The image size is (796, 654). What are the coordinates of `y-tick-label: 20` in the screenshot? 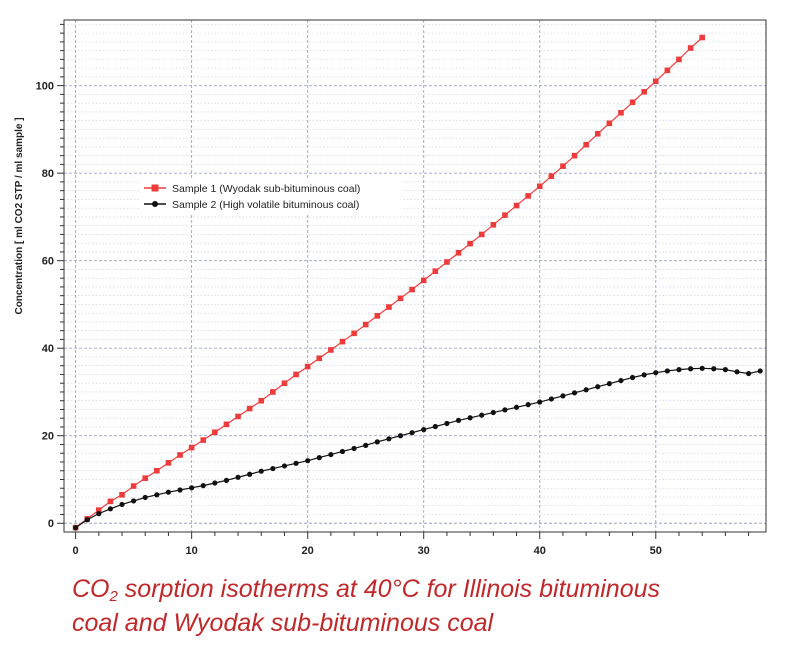 It's located at (48, 437).